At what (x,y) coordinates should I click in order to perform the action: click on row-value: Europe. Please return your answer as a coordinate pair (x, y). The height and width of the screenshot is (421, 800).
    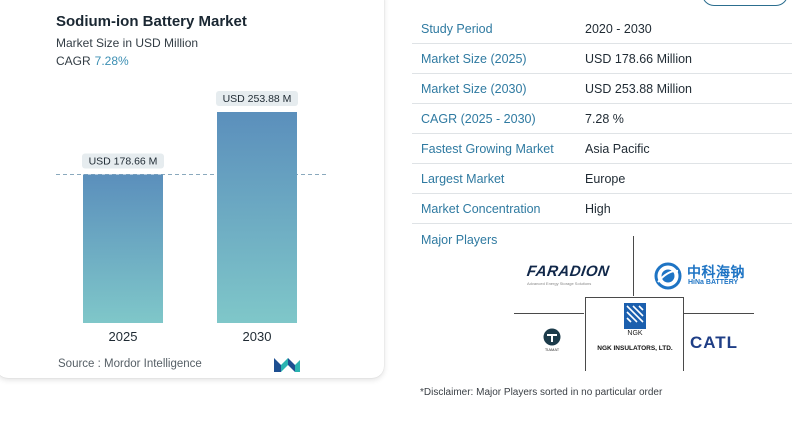
    Looking at the image, I should click on (605, 179).